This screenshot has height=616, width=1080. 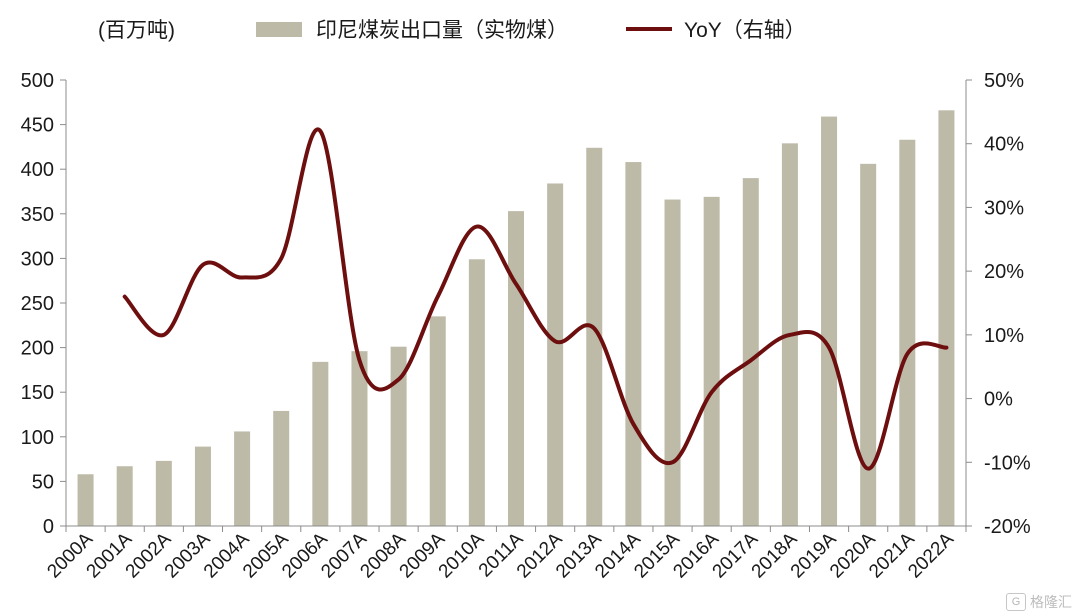 I want to click on watermark-text: 格隆汇, so click(x=1051, y=602).